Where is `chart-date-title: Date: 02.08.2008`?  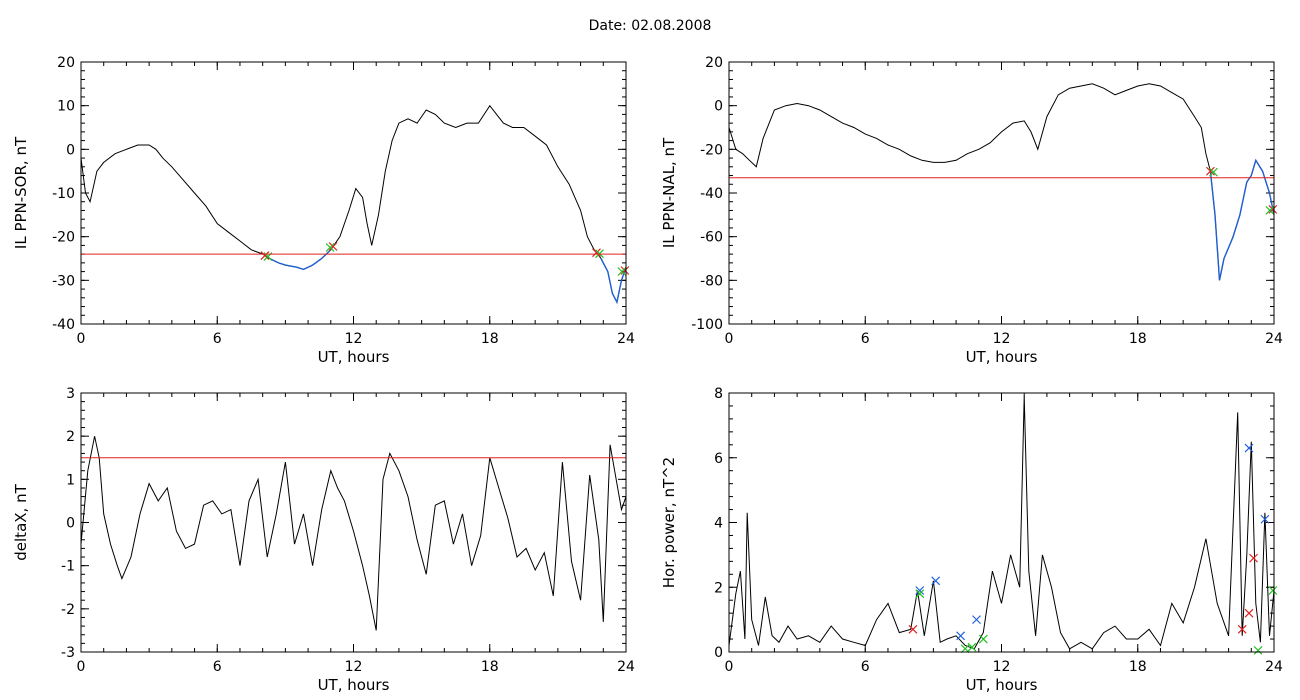
chart-date-title: Date: 02.08.2008 is located at coordinates (650, 26).